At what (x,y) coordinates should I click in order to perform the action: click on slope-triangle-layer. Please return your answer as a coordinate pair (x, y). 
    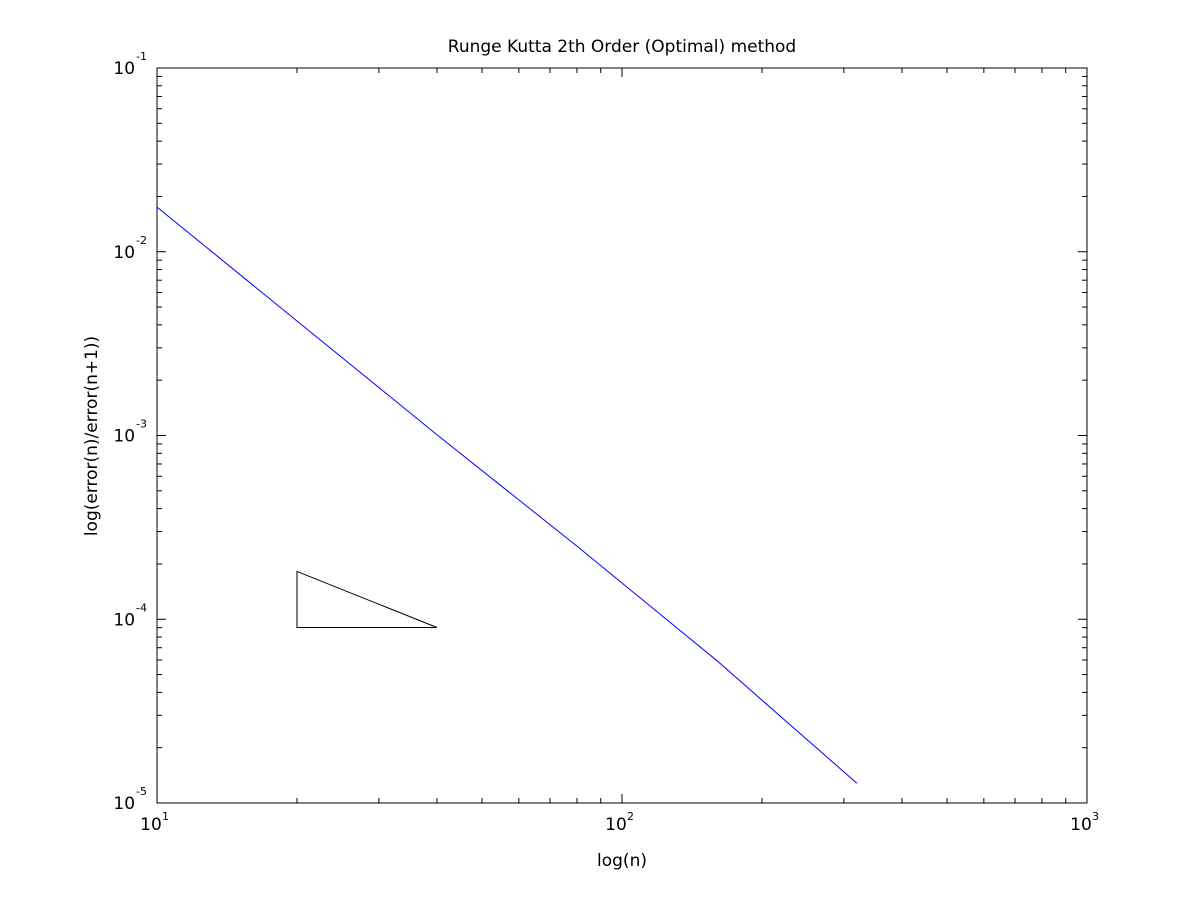
    Looking at the image, I should click on (367, 599).